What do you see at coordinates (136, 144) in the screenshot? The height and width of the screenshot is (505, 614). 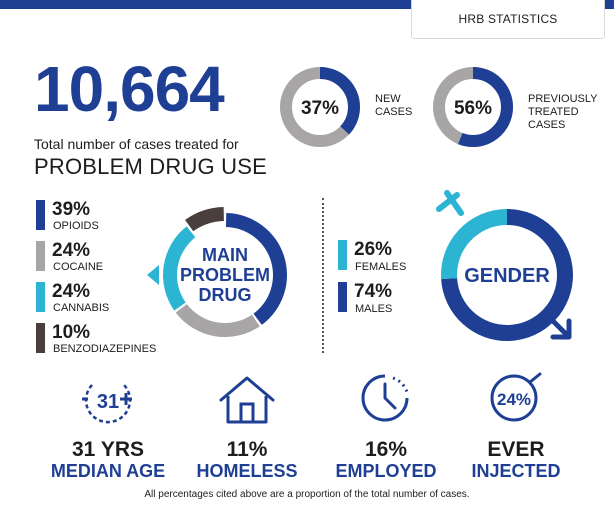 I see `total-cases-caption: Total number of cases treated for` at bounding box center [136, 144].